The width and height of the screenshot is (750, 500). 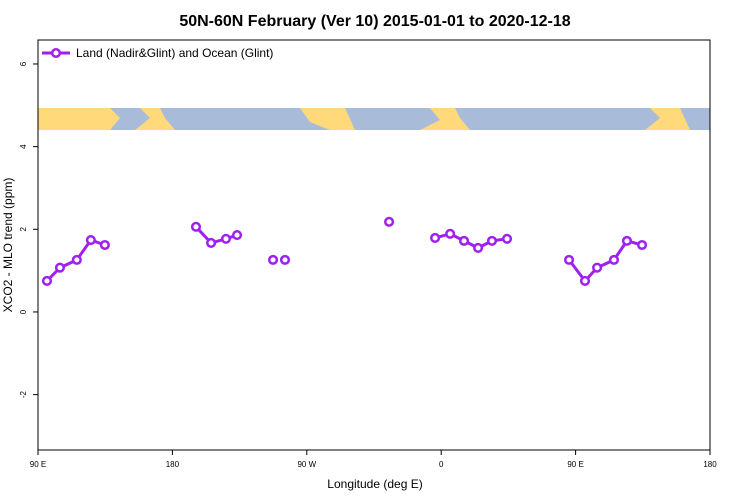 What do you see at coordinates (374, 119) in the screenshot?
I see `map-strip` at bounding box center [374, 119].